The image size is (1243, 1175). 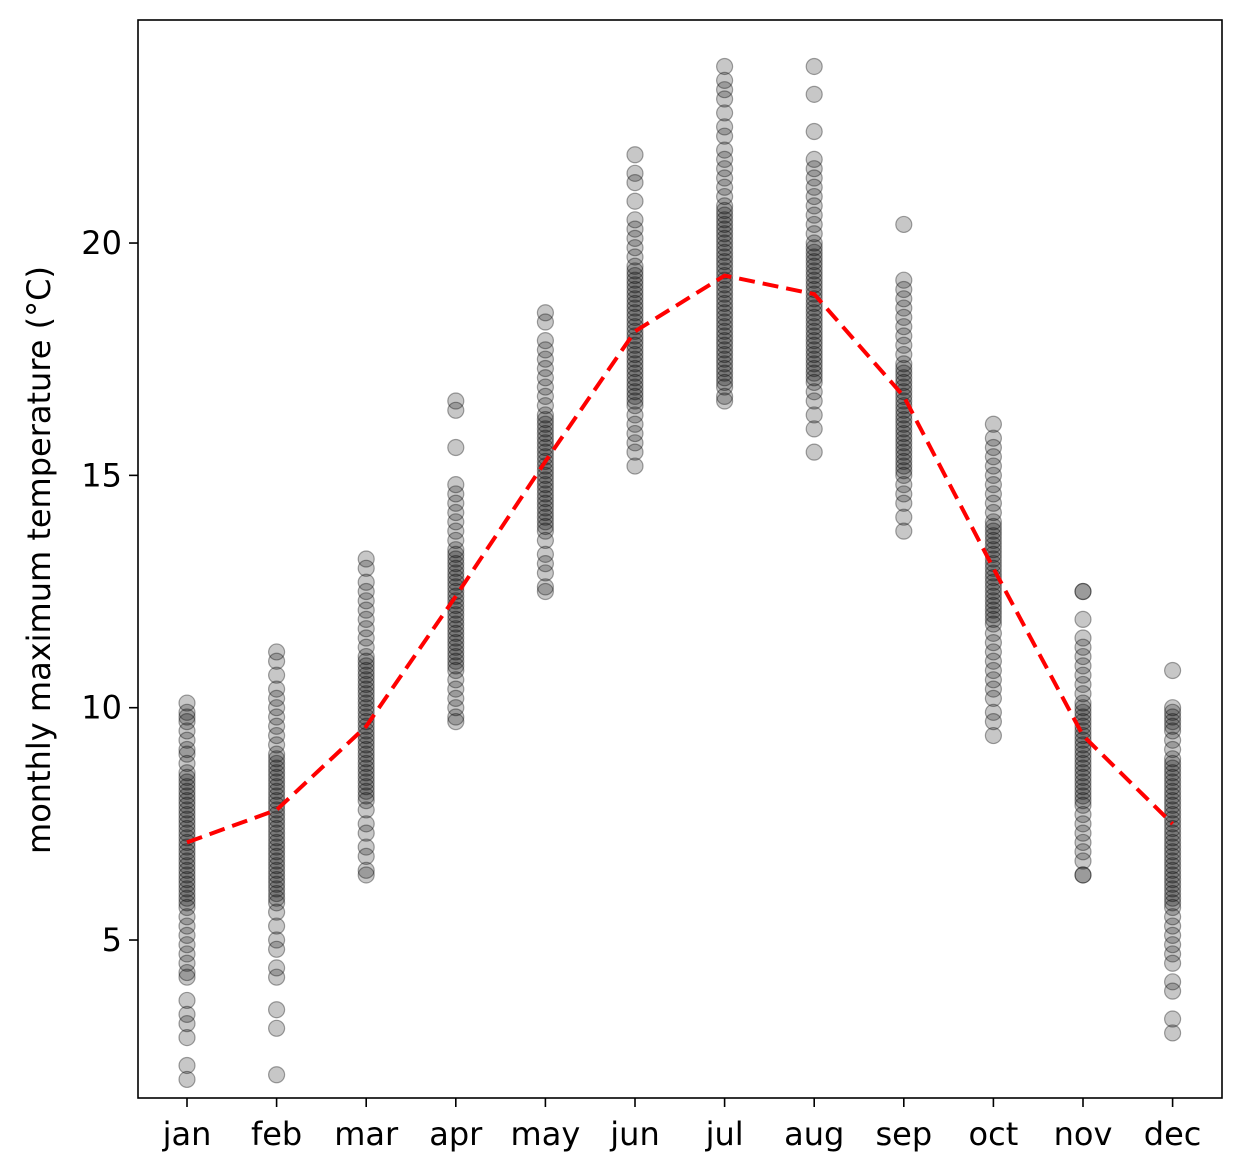 I want to click on x-tick-label-jan: jan, so click(x=187, y=1134).